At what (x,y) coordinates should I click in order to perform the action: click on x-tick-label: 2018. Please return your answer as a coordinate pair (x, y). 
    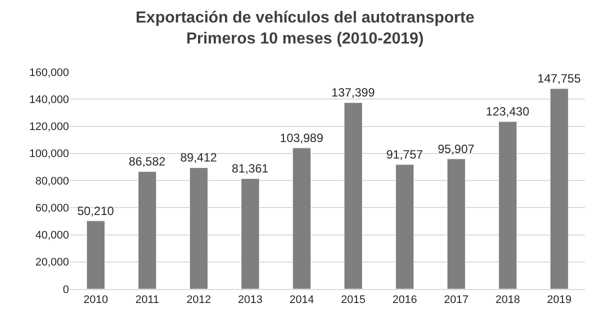
    Looking at the image, I should click on (508, 300).